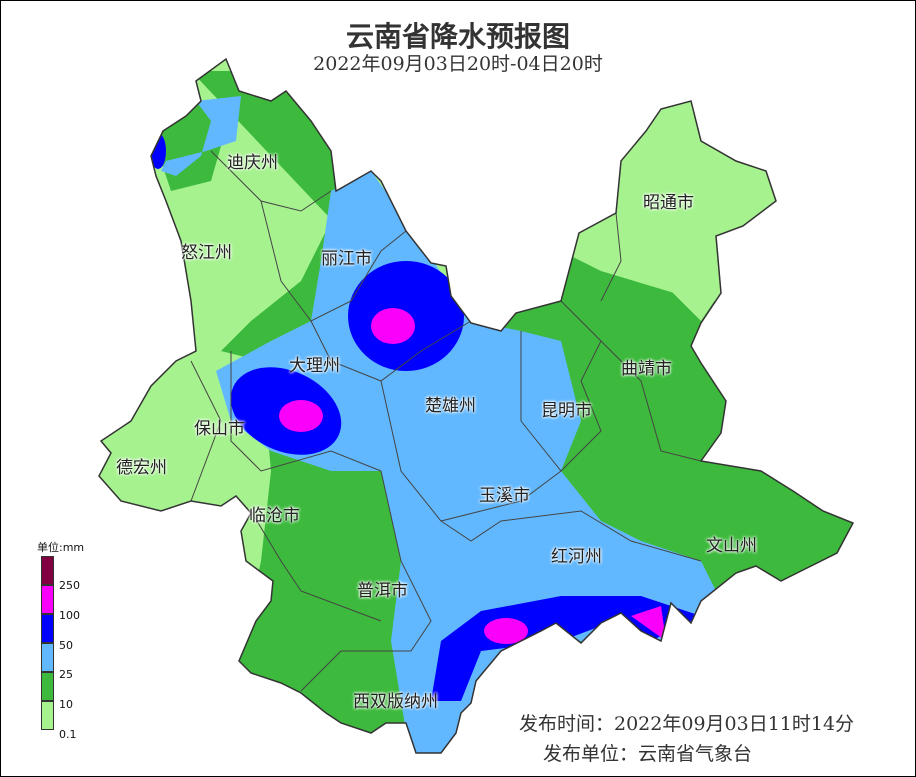  Describe the element at coordinates (66, 704) in the screenshot. I see `legend-label: 10` at that location.